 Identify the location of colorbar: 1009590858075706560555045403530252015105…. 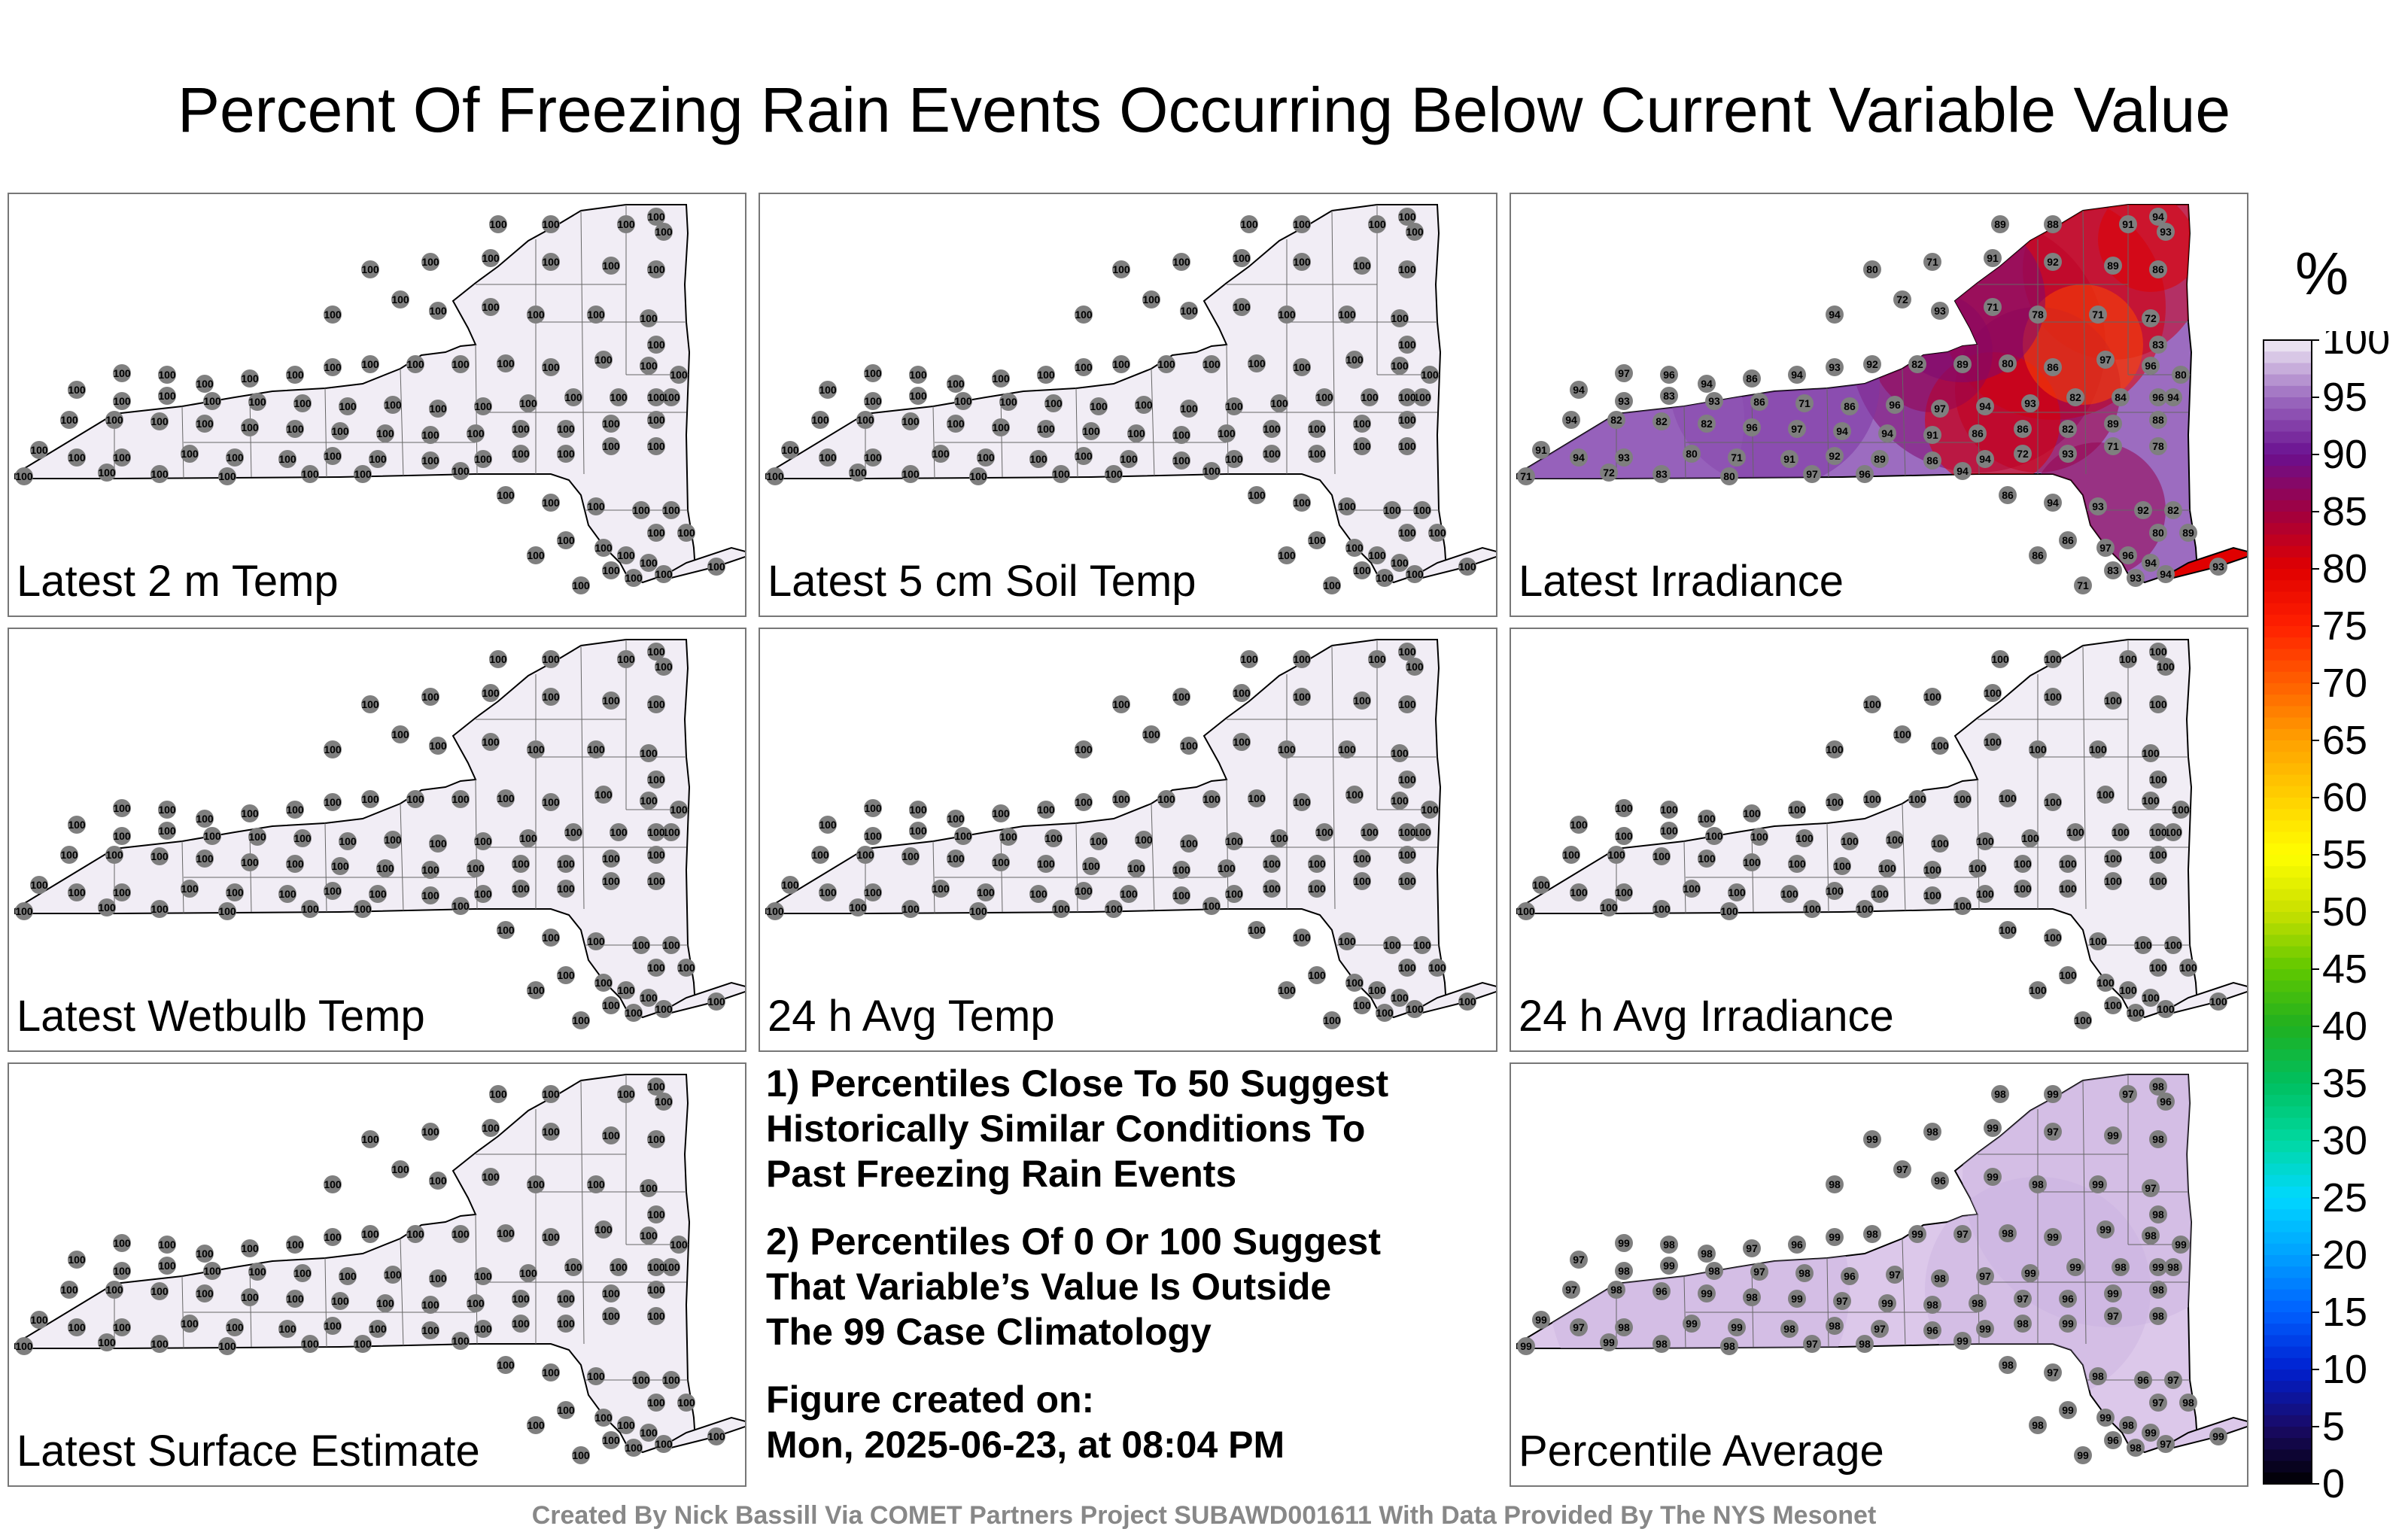
(2326, 918).